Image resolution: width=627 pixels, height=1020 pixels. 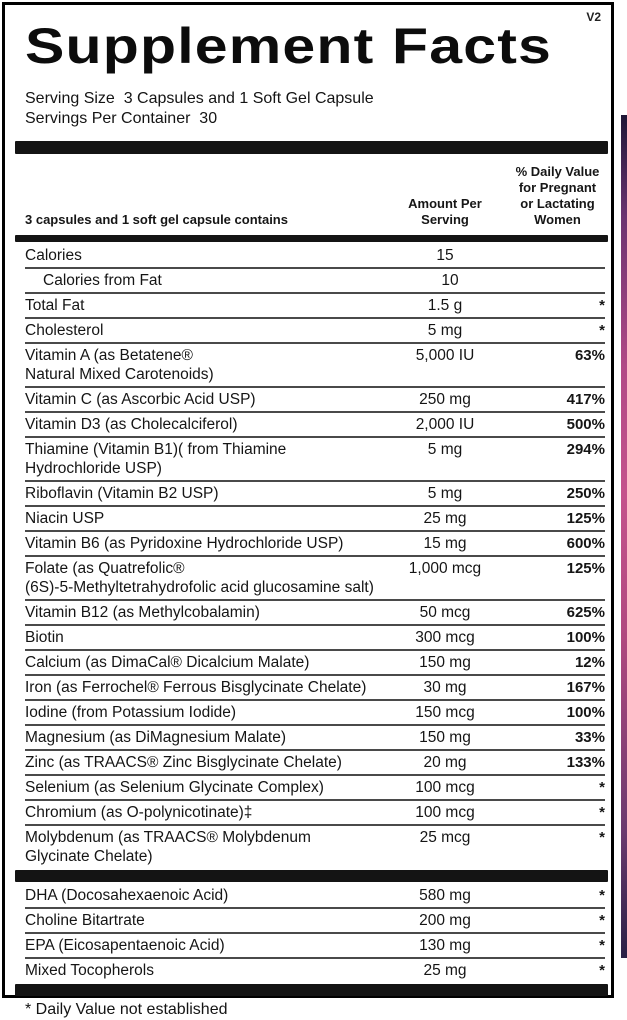 What do you see at coordinates (44, 637) in the screenshot?
I see `nutrient-name: Biotin` at bounding box center [44, 637].